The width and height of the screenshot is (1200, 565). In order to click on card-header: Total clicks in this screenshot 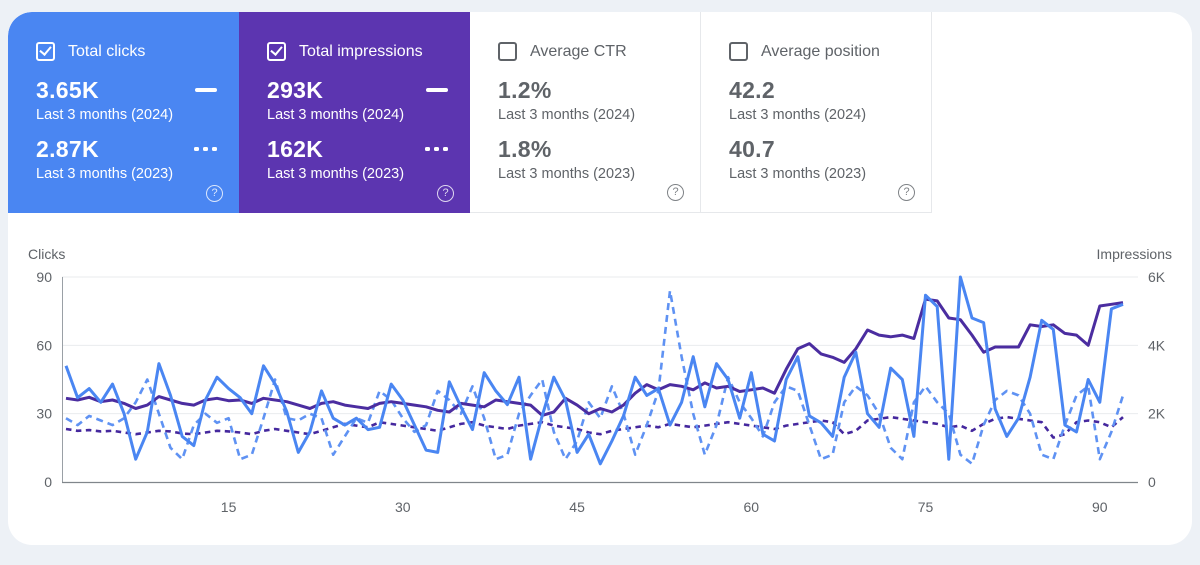, I will do `click(126, 51)`.